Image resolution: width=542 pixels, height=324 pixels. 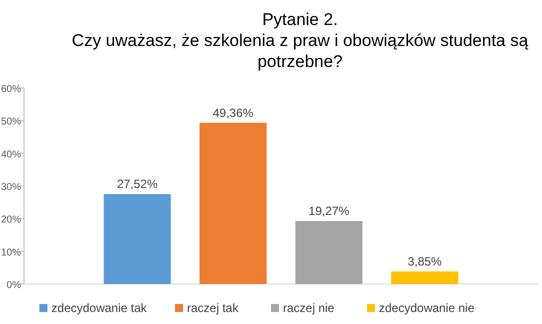 I want to click on data-label: 27,52%, so click(x=137, y=184).